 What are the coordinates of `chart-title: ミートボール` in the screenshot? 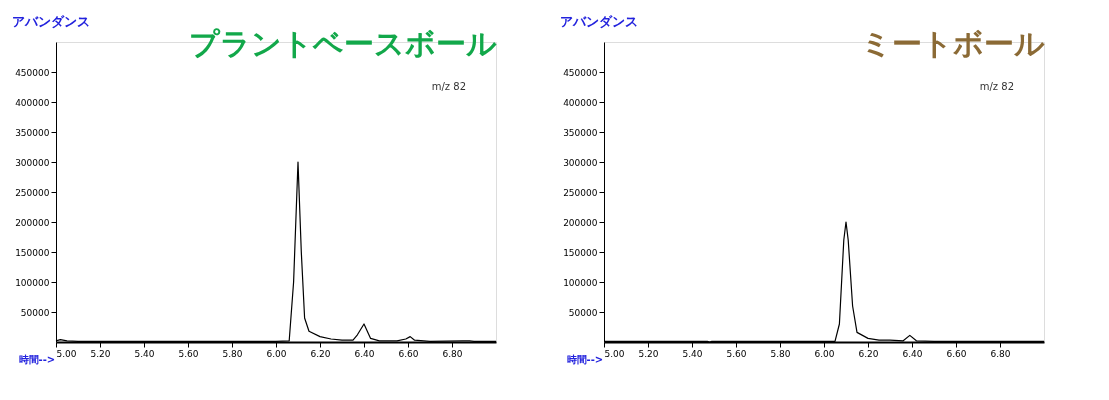 It's located at (952, 43).